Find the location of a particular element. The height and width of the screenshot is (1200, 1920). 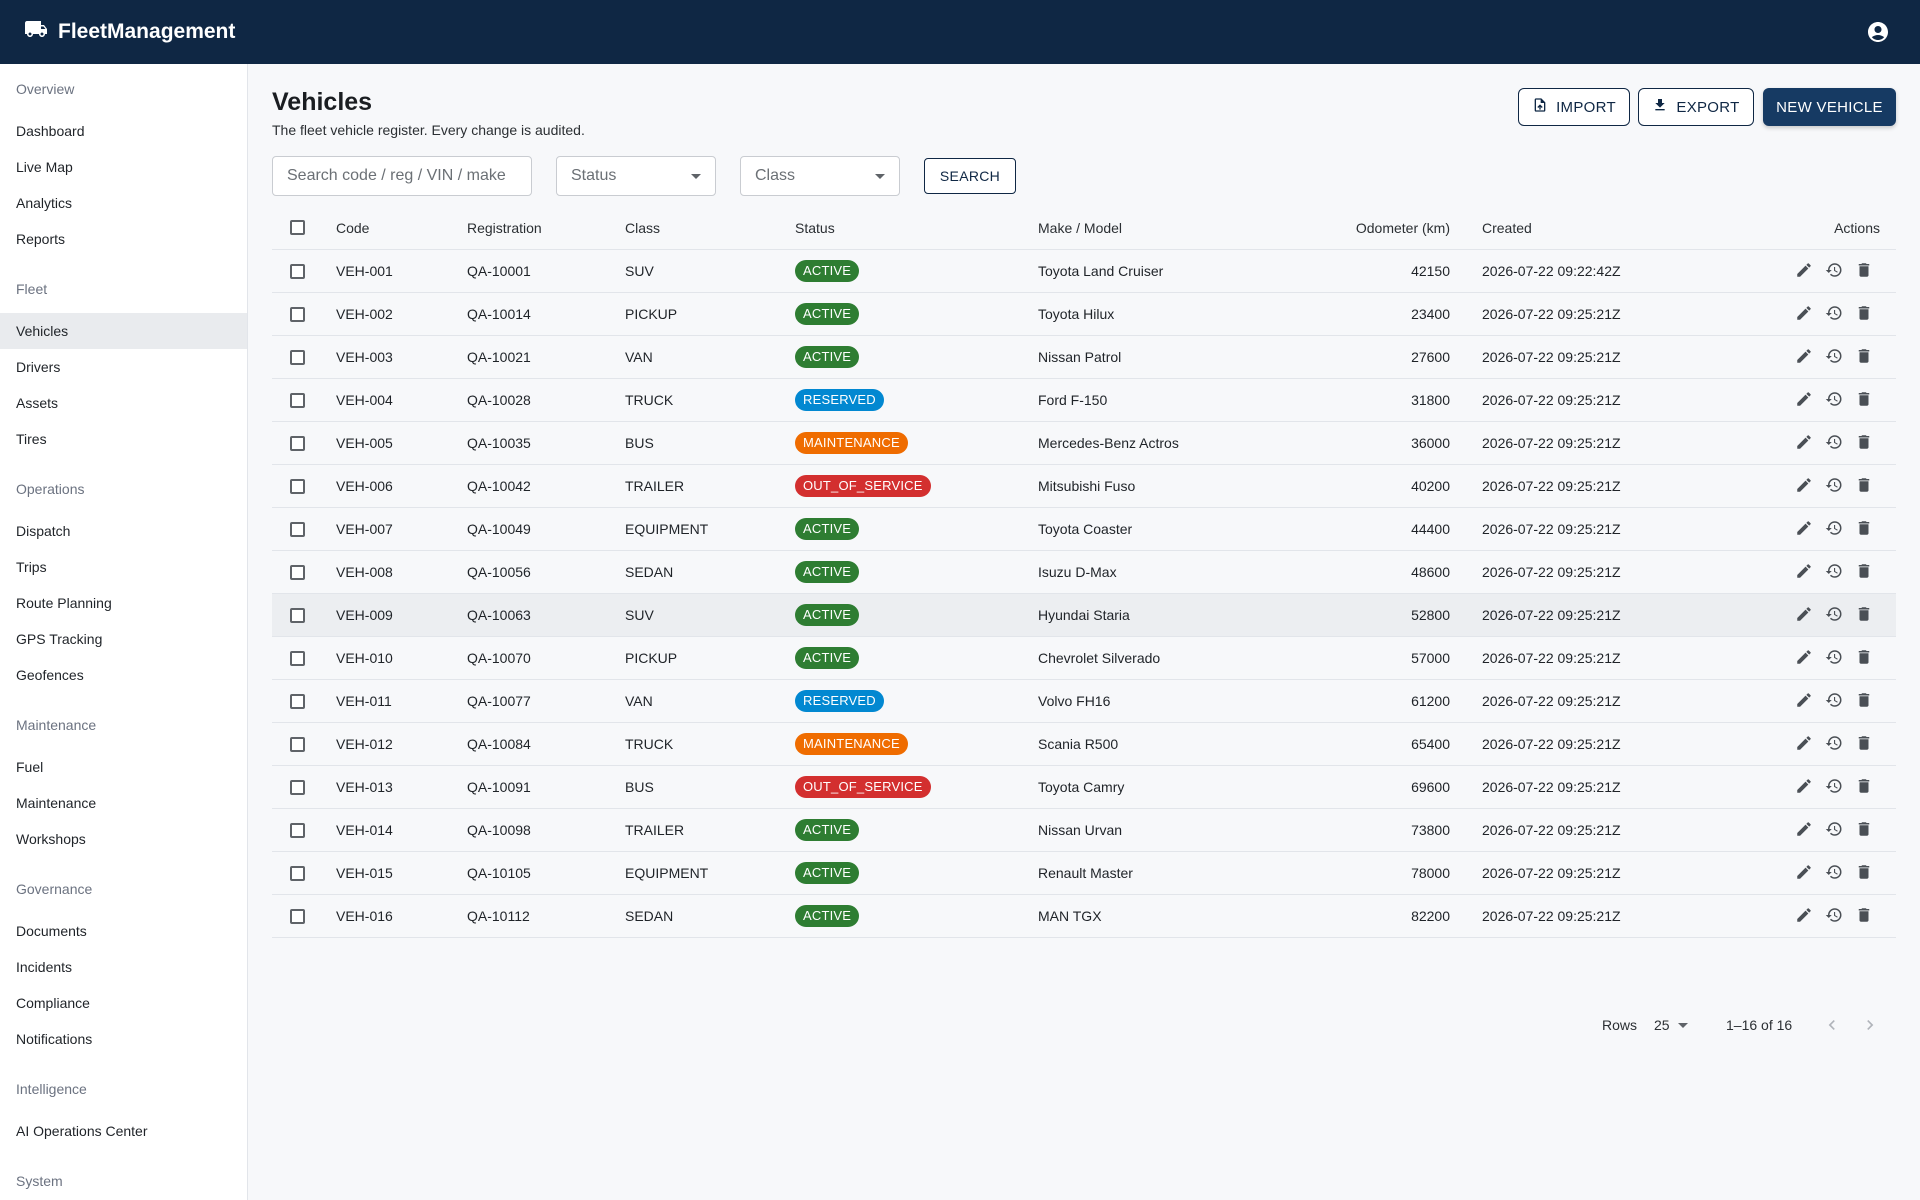

class-select: Class is located at coordinates (820, 176).